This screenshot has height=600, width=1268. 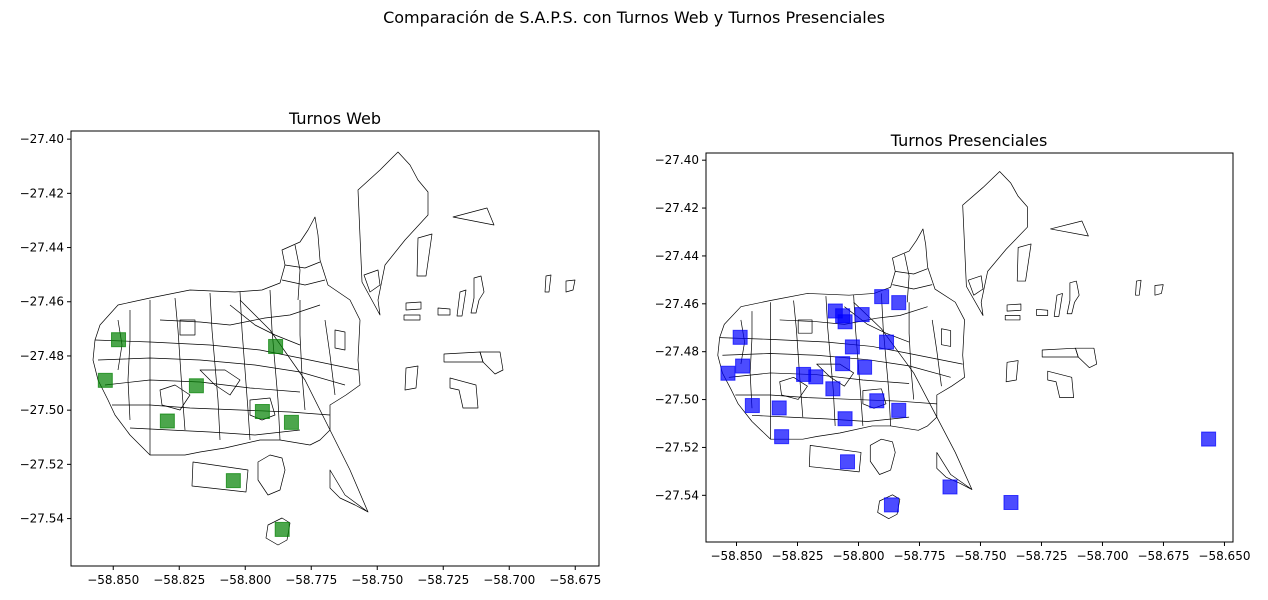 What do you see at coordinates (198, 435) in the screenshot?
I see `turnos-web-markers` at bounding box center [198, 435].